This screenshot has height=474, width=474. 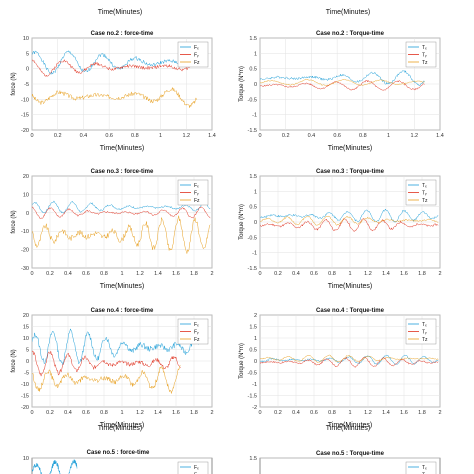 I want to click on y-tick-label: 20, so click(x=26, y=316).